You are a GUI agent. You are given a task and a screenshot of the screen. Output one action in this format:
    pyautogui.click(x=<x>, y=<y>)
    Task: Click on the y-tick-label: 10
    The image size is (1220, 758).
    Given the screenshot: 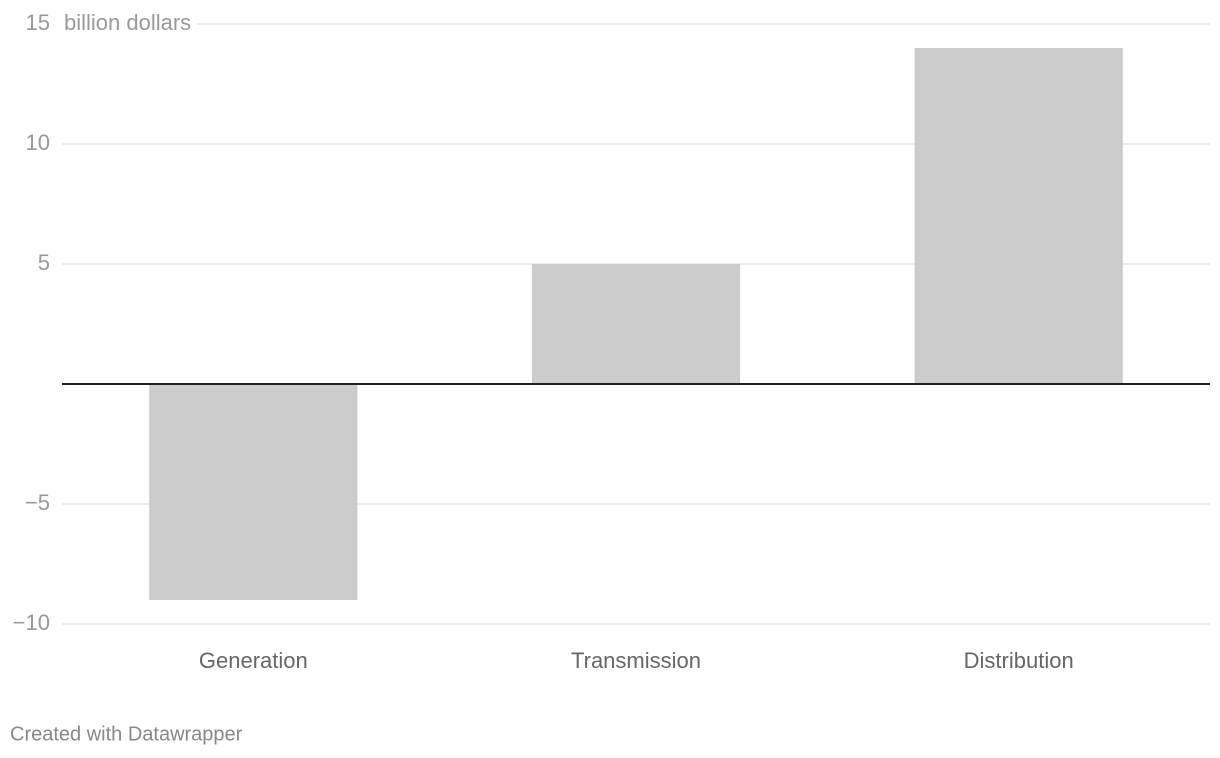 What is the action you would take?
    pyautogui.click(x=38, y=142)
    